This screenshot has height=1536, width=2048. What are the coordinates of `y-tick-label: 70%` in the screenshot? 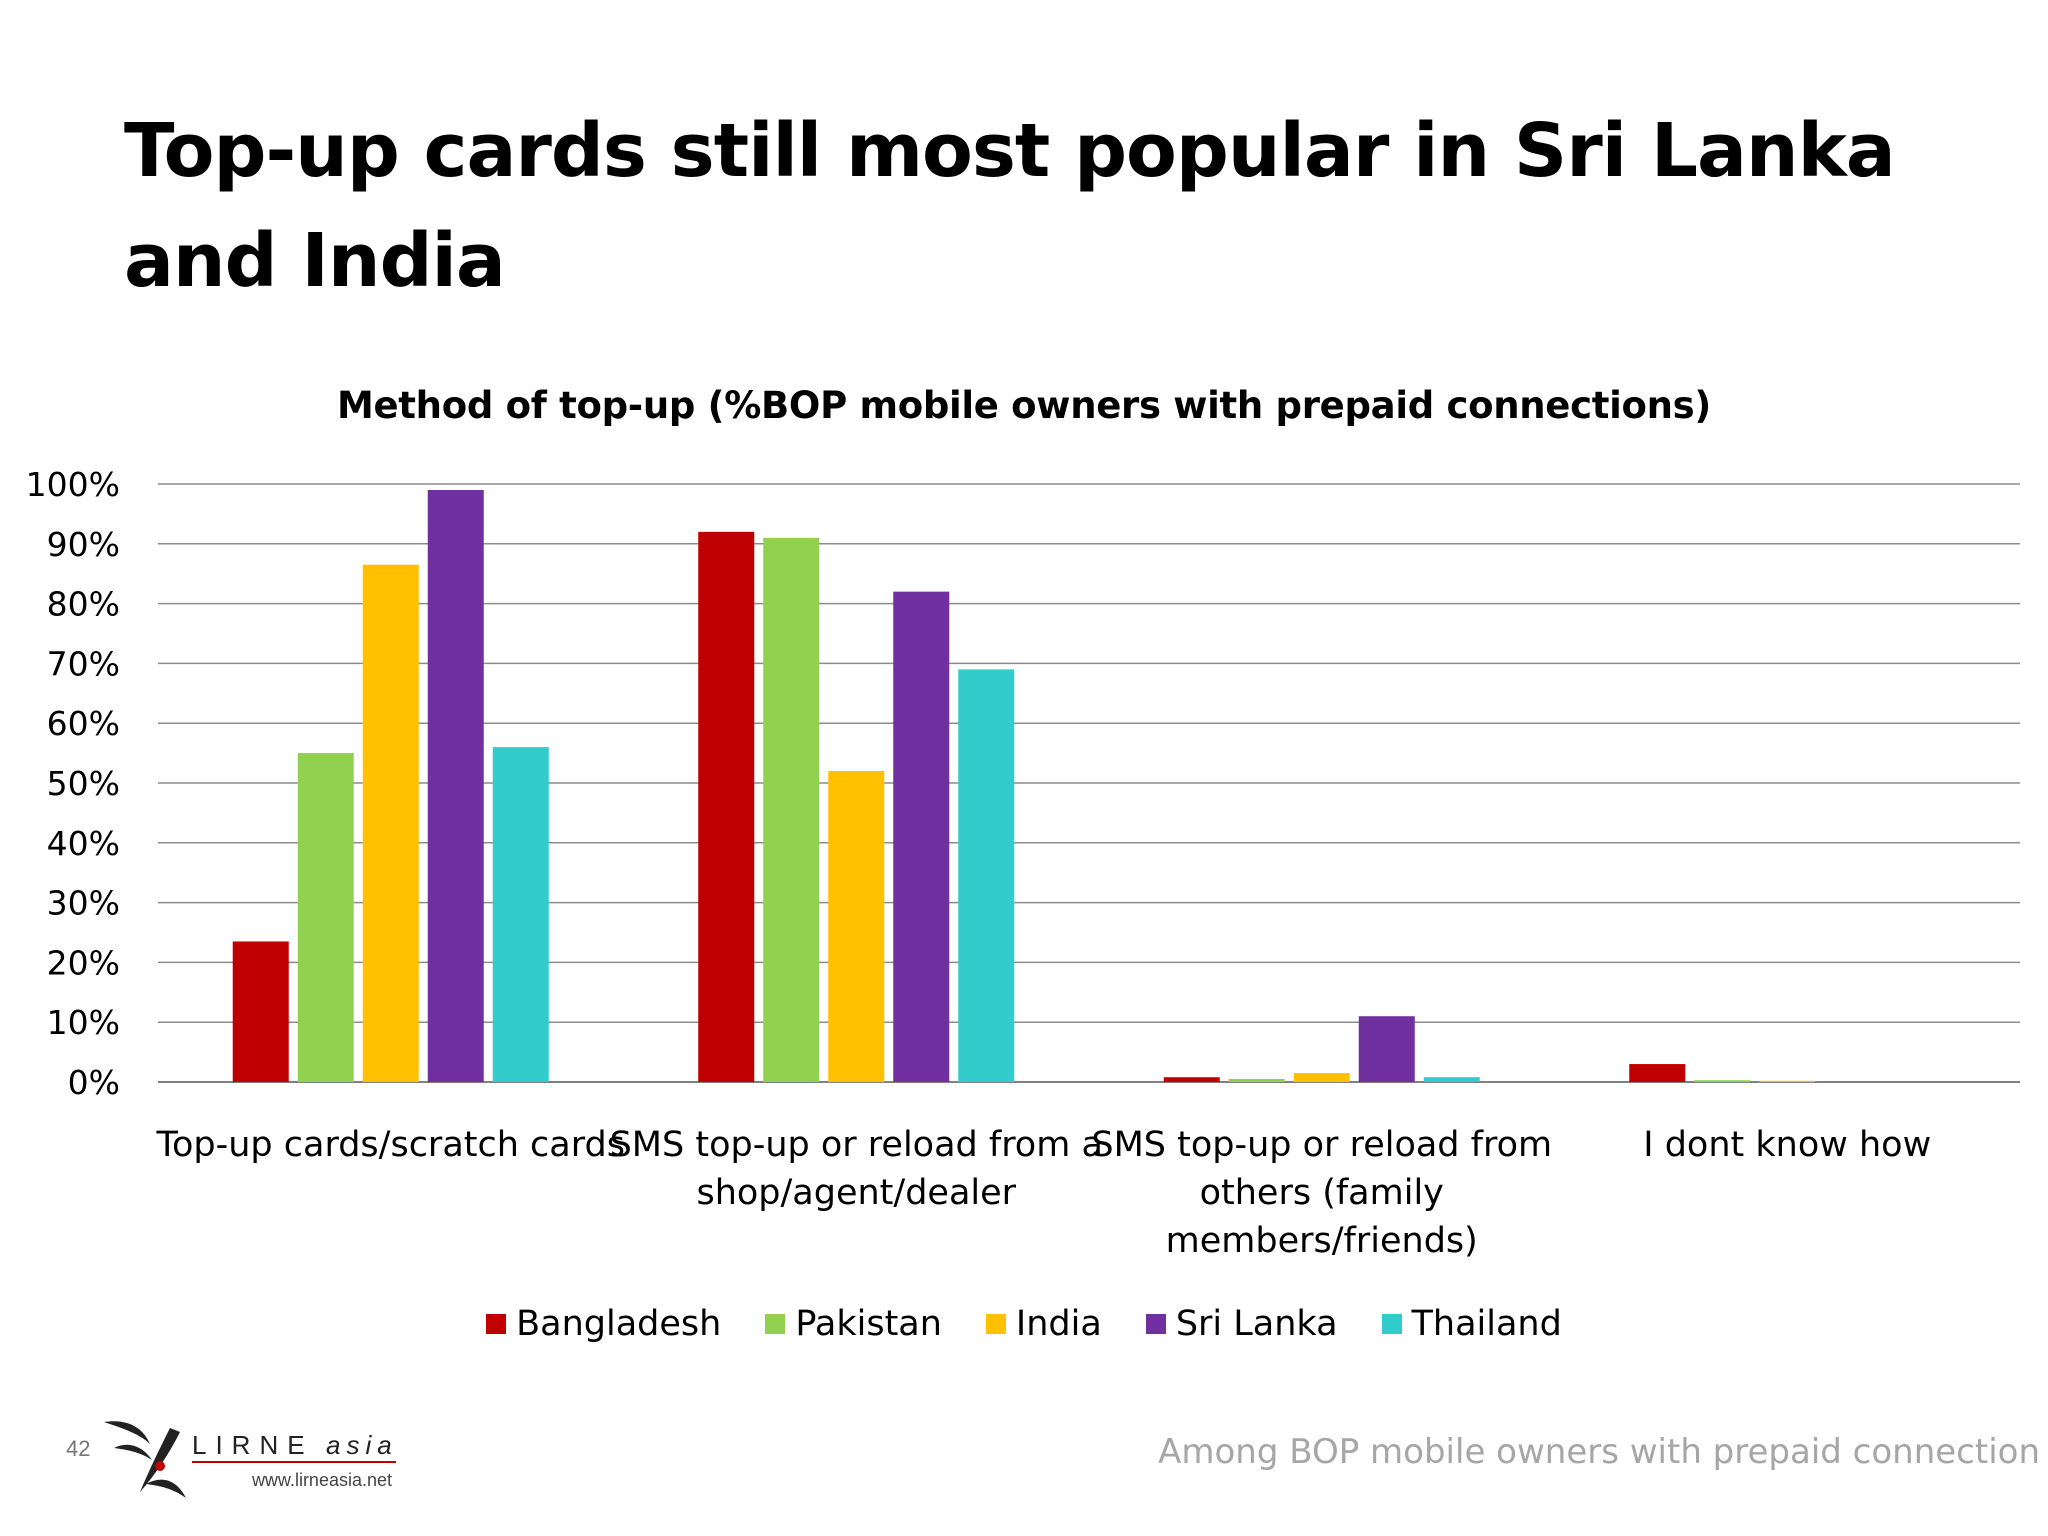 It's located at (83, 663).